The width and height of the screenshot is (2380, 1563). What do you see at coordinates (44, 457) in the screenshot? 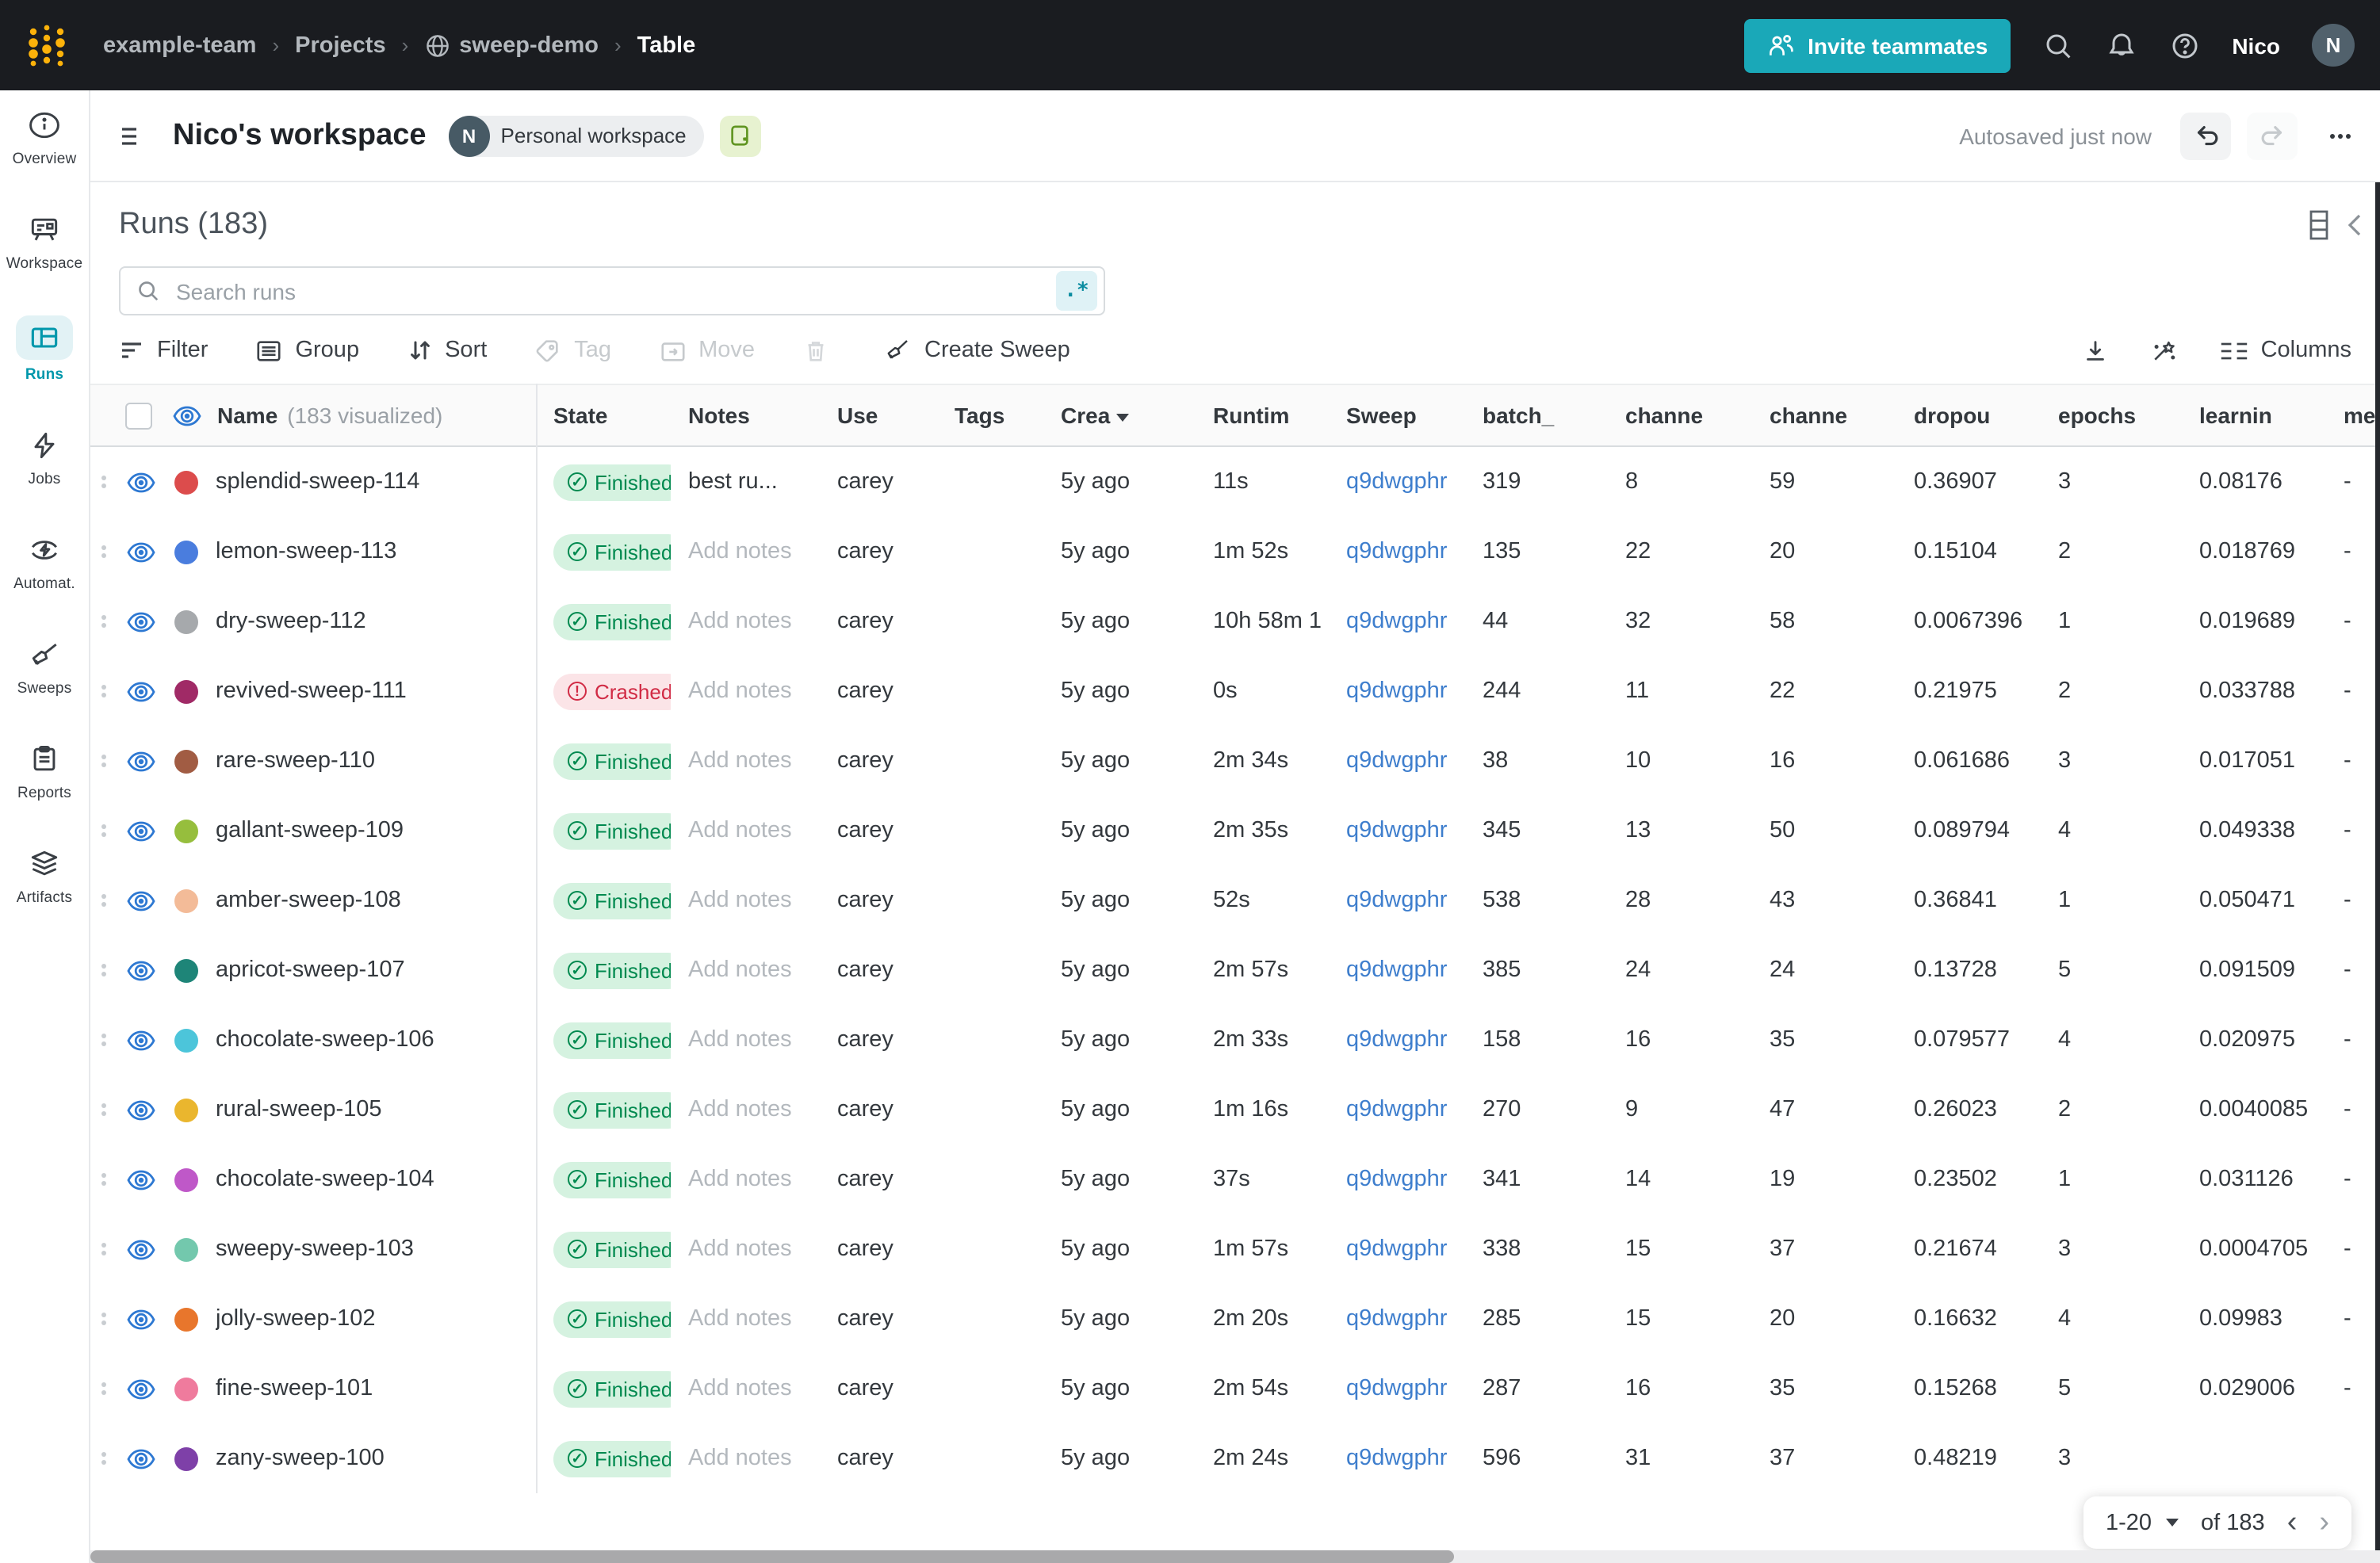
I see `sidebar-item-jobs: Jobs` at bounding box center [44, 457].